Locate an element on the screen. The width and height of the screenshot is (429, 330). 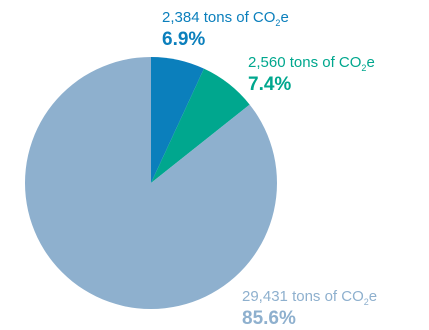
slice-0-tons-text: 2,384 tons of CO2e is located at coordinates (225, 18).